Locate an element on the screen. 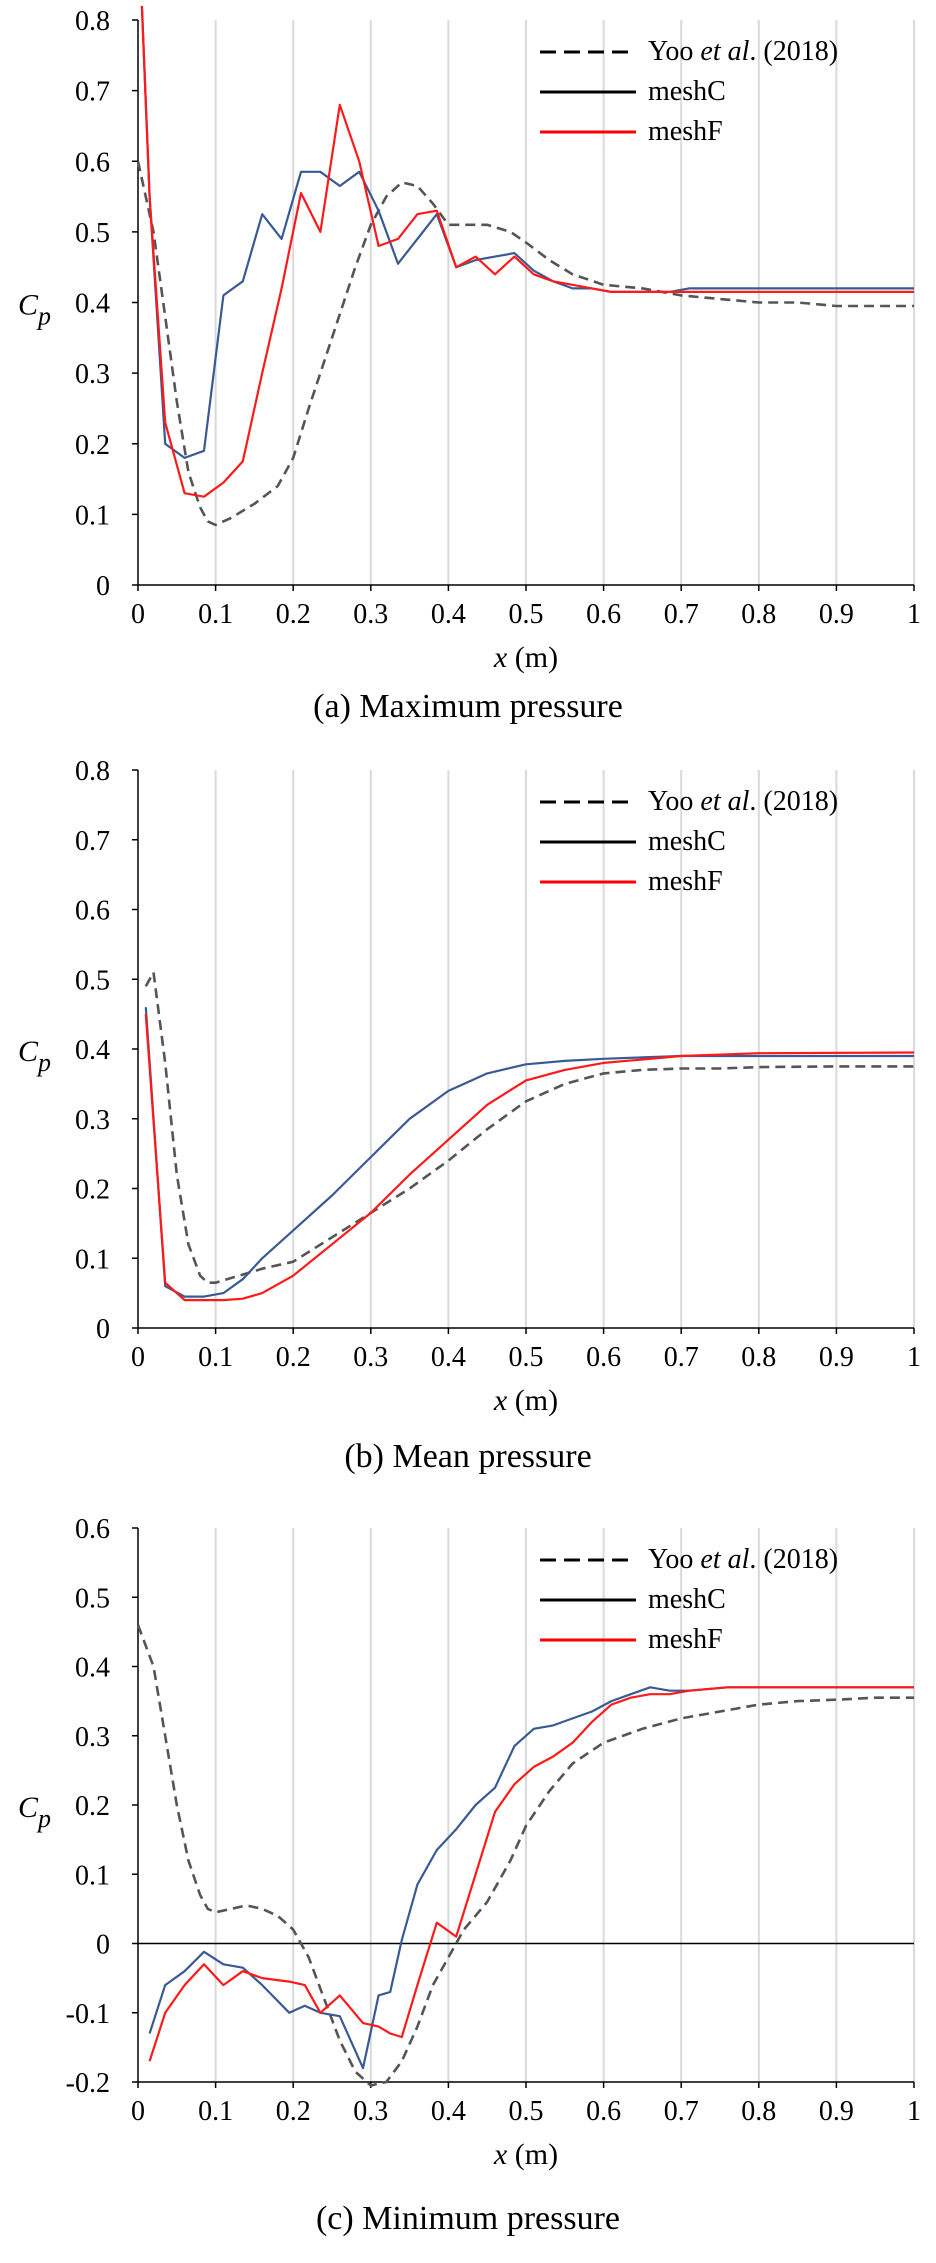 This screenshot has width=936, height=2263. y-tick-label: 0.6 is located at coordinates (92, 1529).